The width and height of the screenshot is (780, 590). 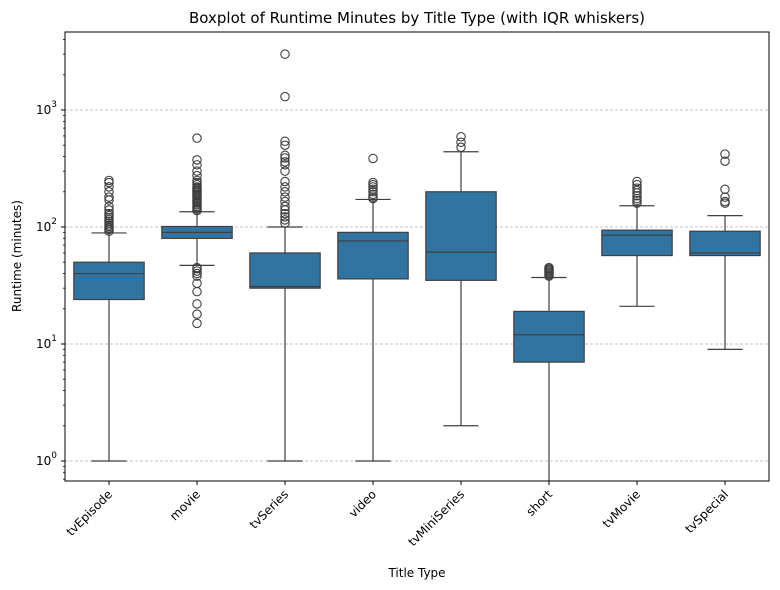 I want to click on box-video, so click(x=373, y=307).